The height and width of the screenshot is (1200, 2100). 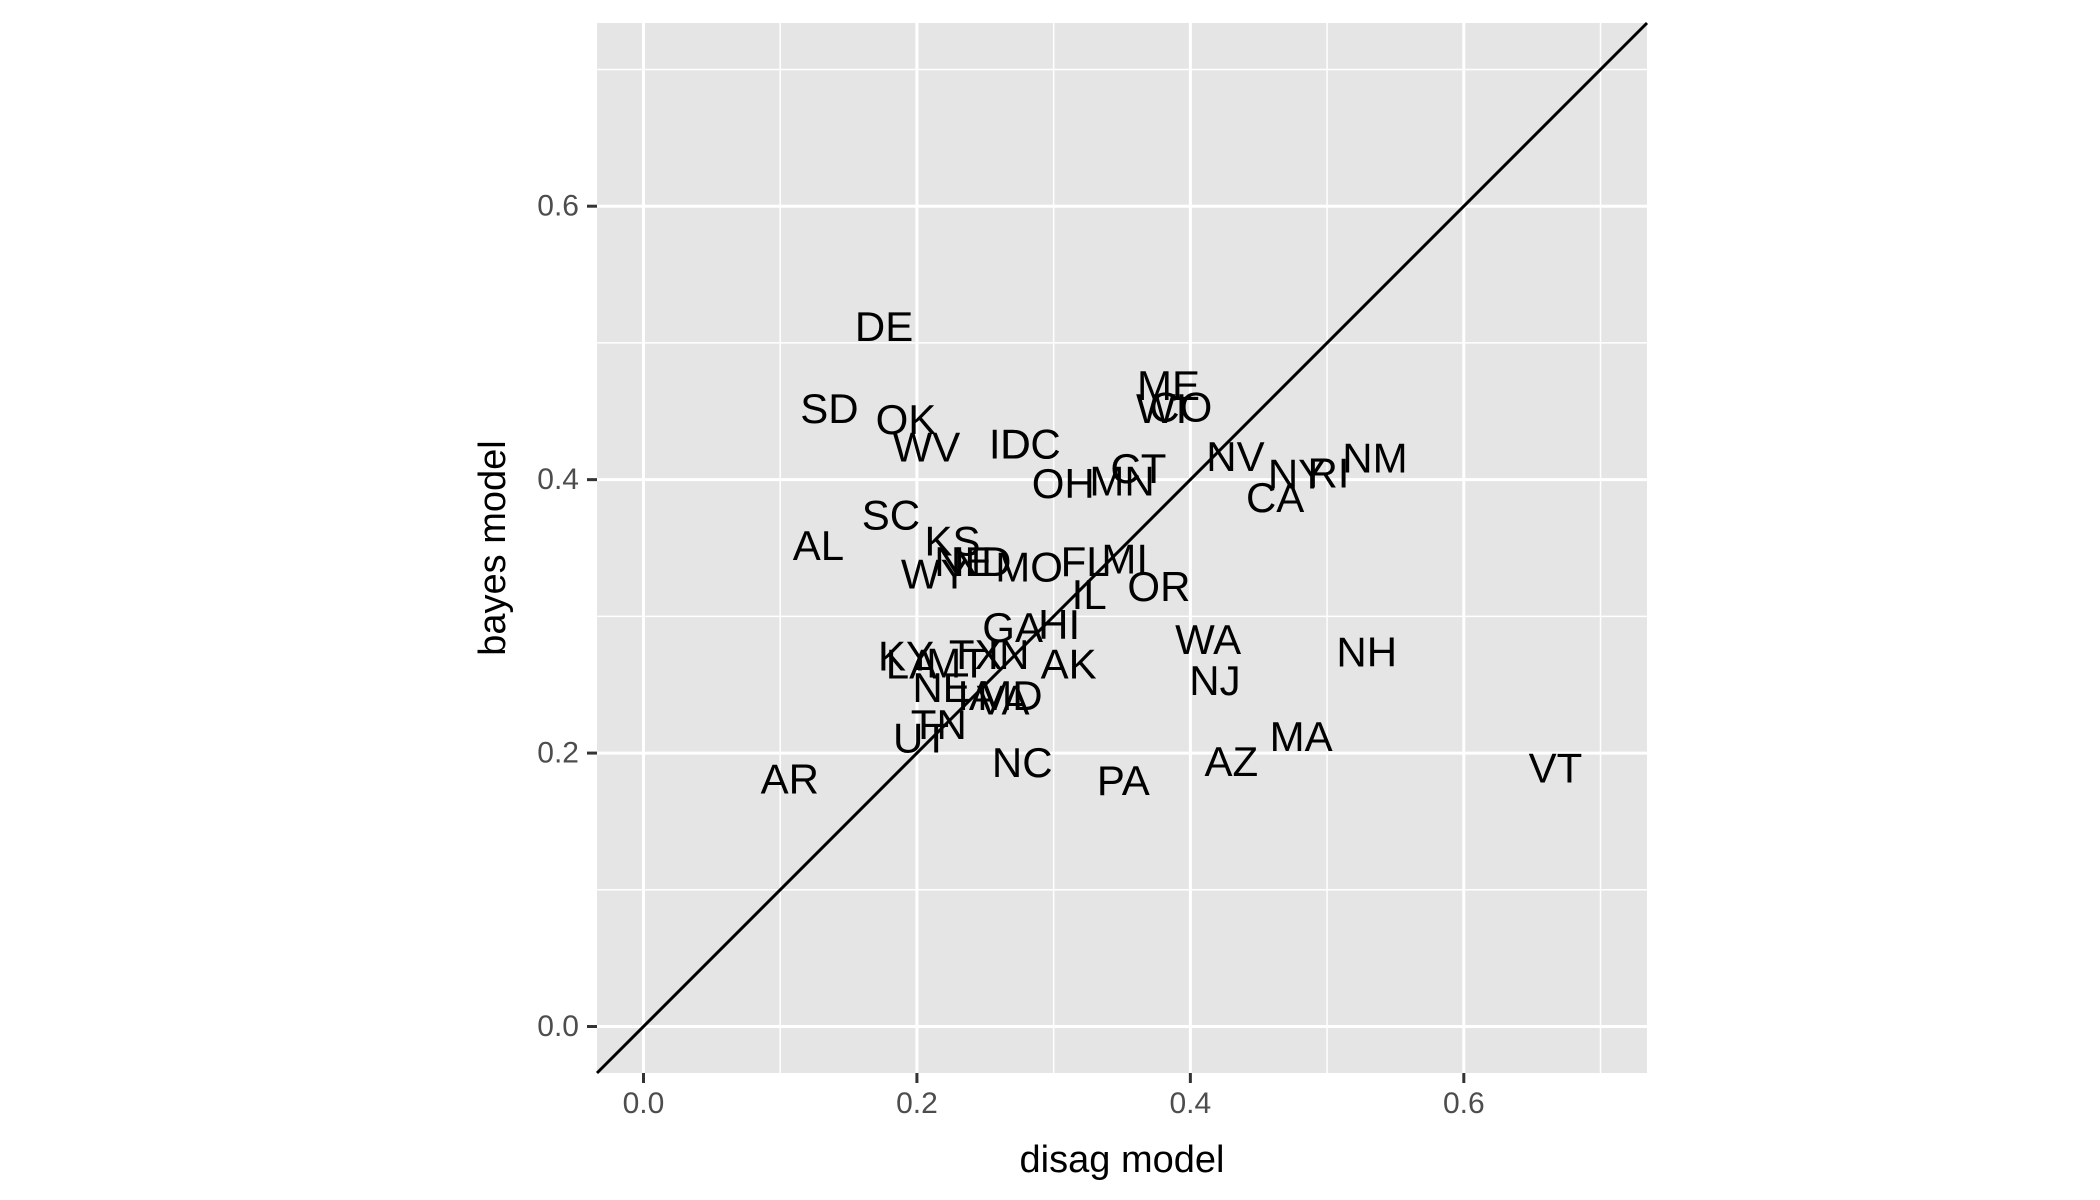 I want to click on point-label-ky: KY, so click(x=906, y=656).